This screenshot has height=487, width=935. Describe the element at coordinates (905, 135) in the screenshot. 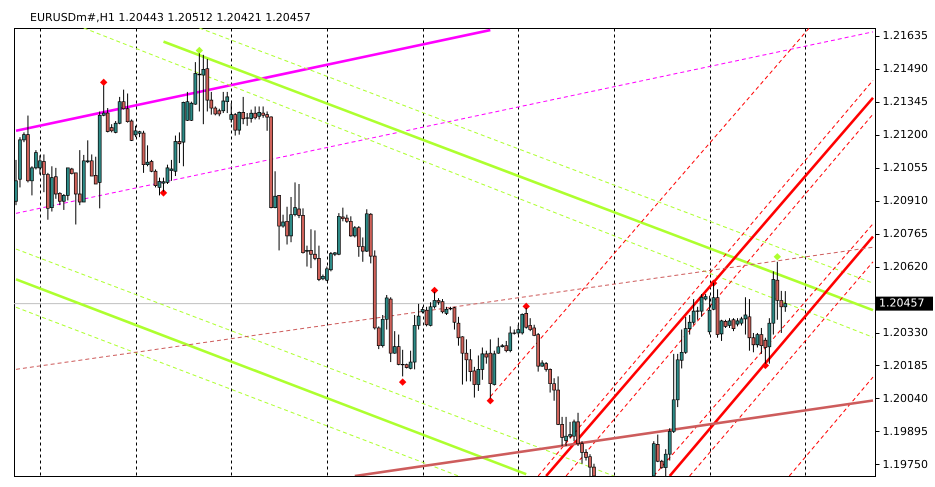

I see `y-tick-label: 1.21200` at that location.